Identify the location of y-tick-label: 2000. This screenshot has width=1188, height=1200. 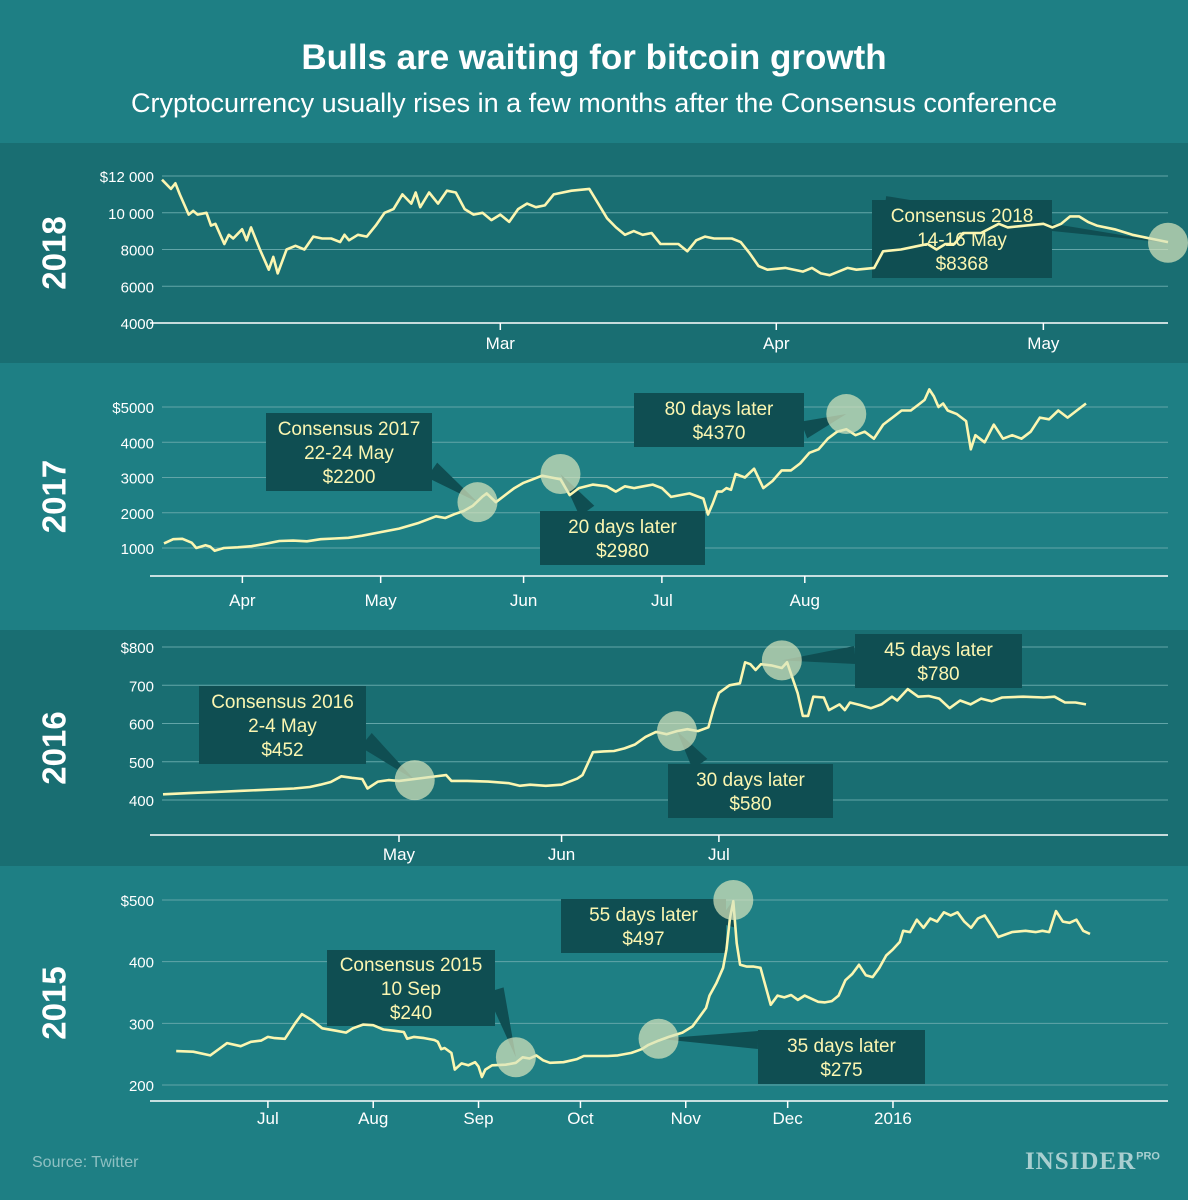
(137, 514).